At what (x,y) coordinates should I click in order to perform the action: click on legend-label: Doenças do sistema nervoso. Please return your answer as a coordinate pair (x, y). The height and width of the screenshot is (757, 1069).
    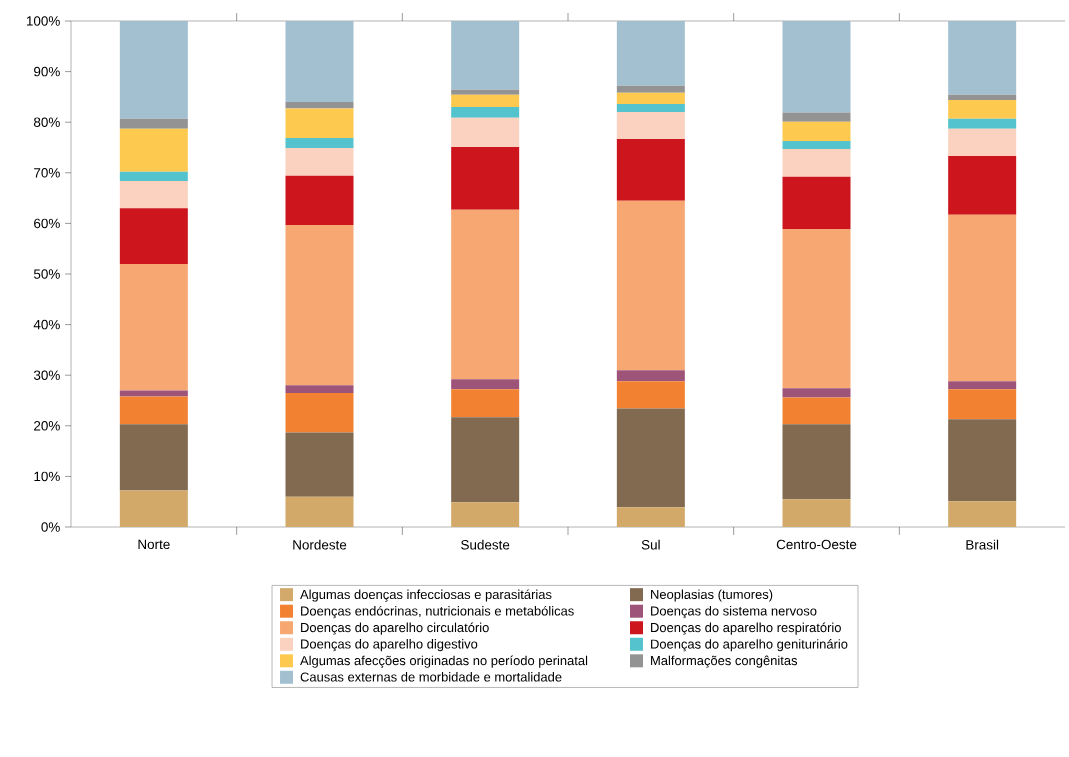
    Looking at the image, I should click on (734, 612).